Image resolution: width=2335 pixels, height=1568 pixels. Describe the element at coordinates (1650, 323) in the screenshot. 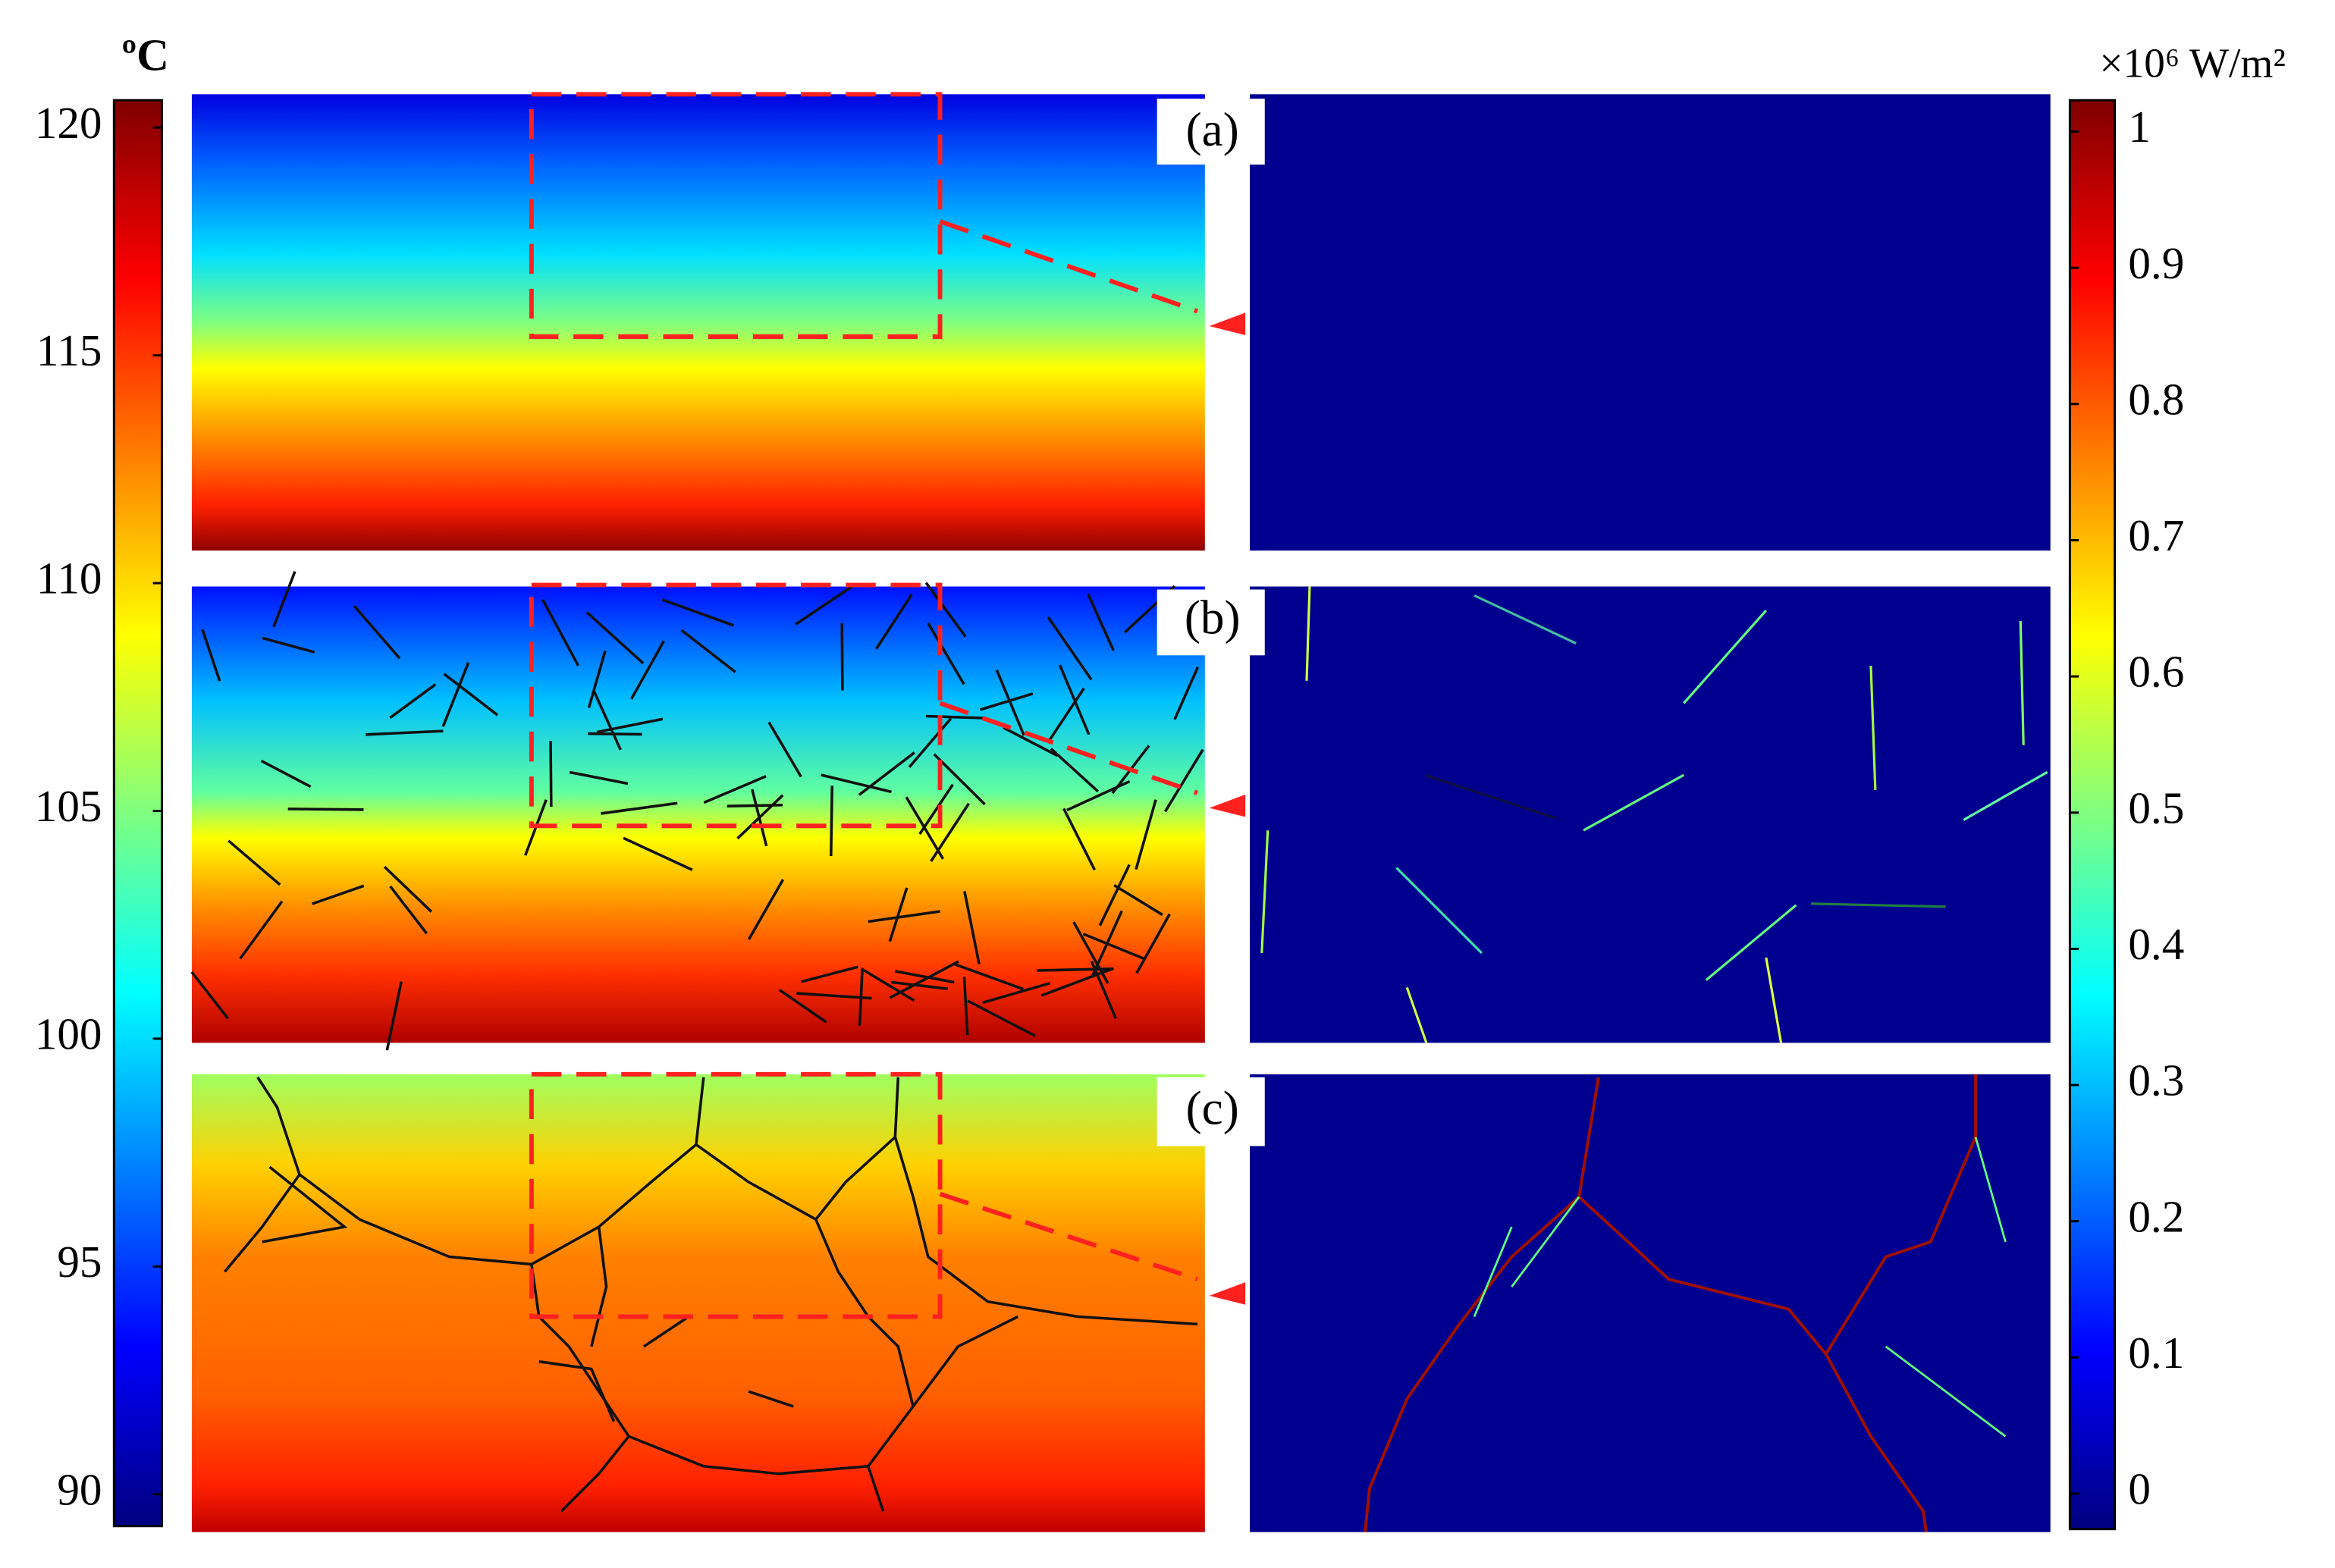

I see `flux-panel-a` at that location.